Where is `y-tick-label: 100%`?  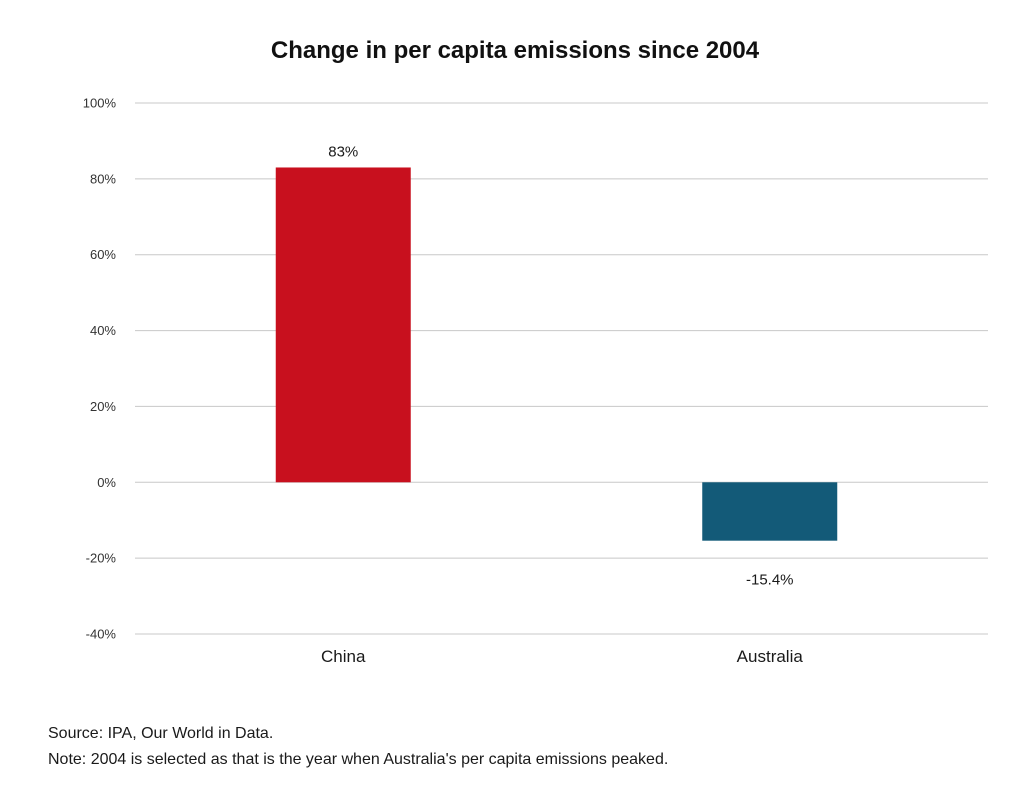
y-tick-label: 100% is located at coordinates (100, 103).